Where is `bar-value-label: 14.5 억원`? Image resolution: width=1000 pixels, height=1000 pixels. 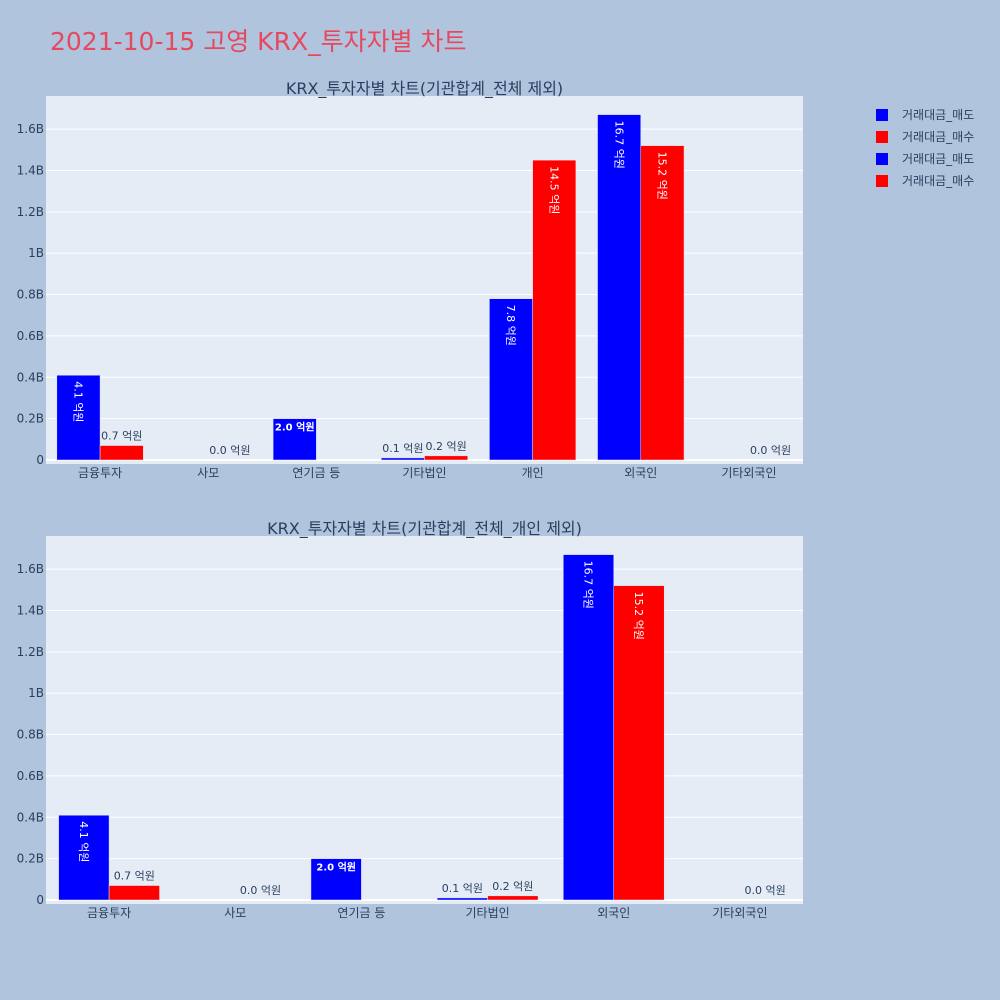 bar-value-label: 14.5 억원 is located at coordinates (553, 190).